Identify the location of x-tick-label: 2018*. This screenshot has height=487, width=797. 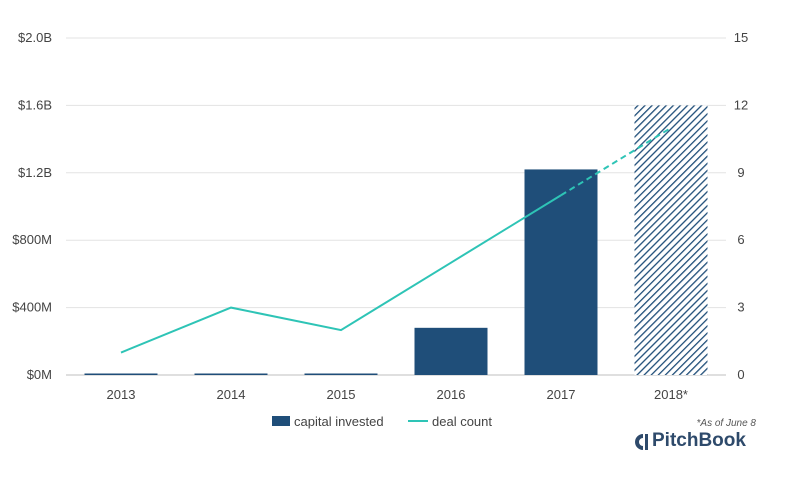
(671, 394).